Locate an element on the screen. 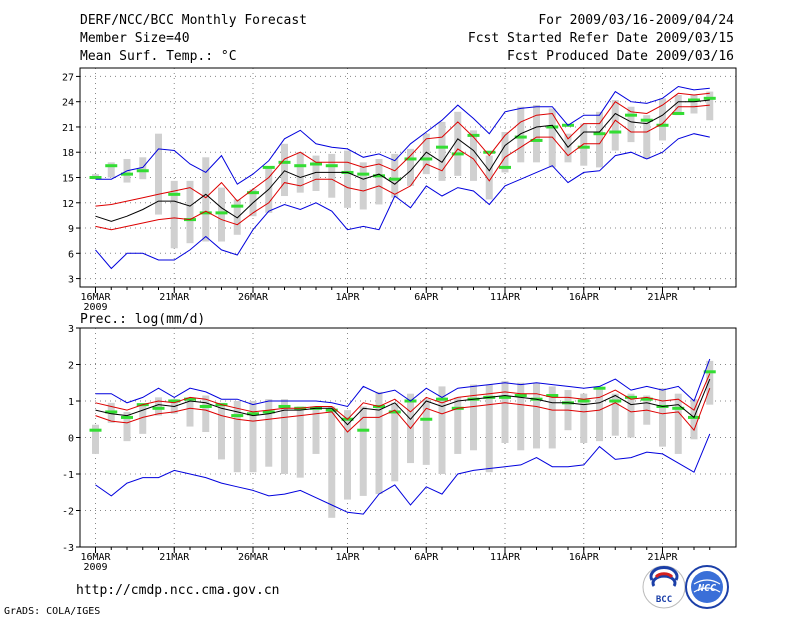 This screenshot has height=622, width=800. temp-ytick-label: 6 is located at coordinates (71, 254).